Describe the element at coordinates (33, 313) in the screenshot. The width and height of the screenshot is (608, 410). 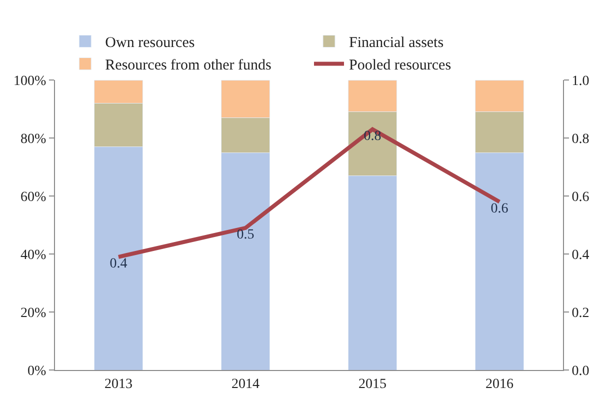
I see `y-tick-label: 20%` at that location.